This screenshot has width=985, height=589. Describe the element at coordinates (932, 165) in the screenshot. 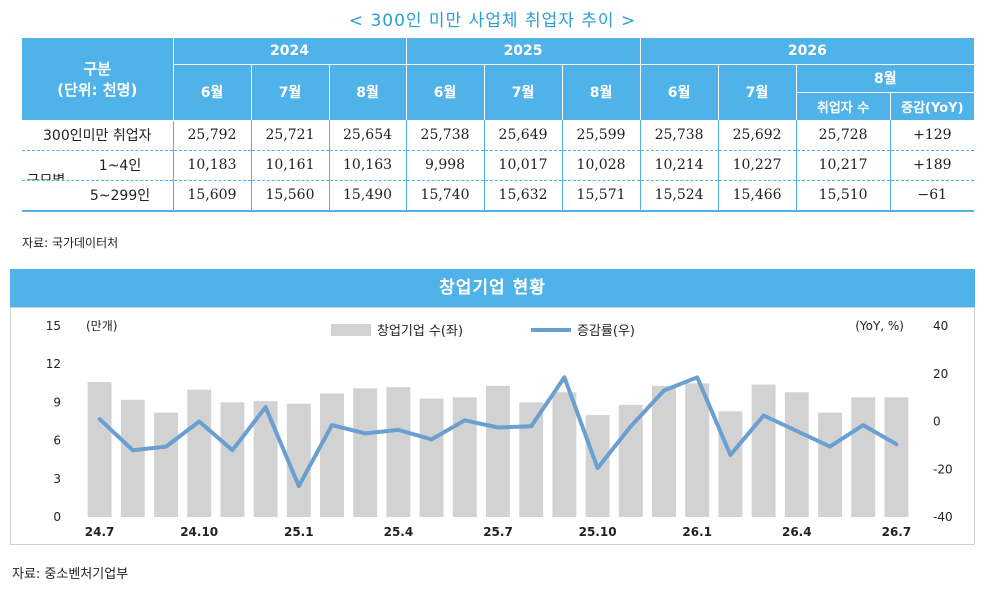

I see `table-cell: +189` at that location.